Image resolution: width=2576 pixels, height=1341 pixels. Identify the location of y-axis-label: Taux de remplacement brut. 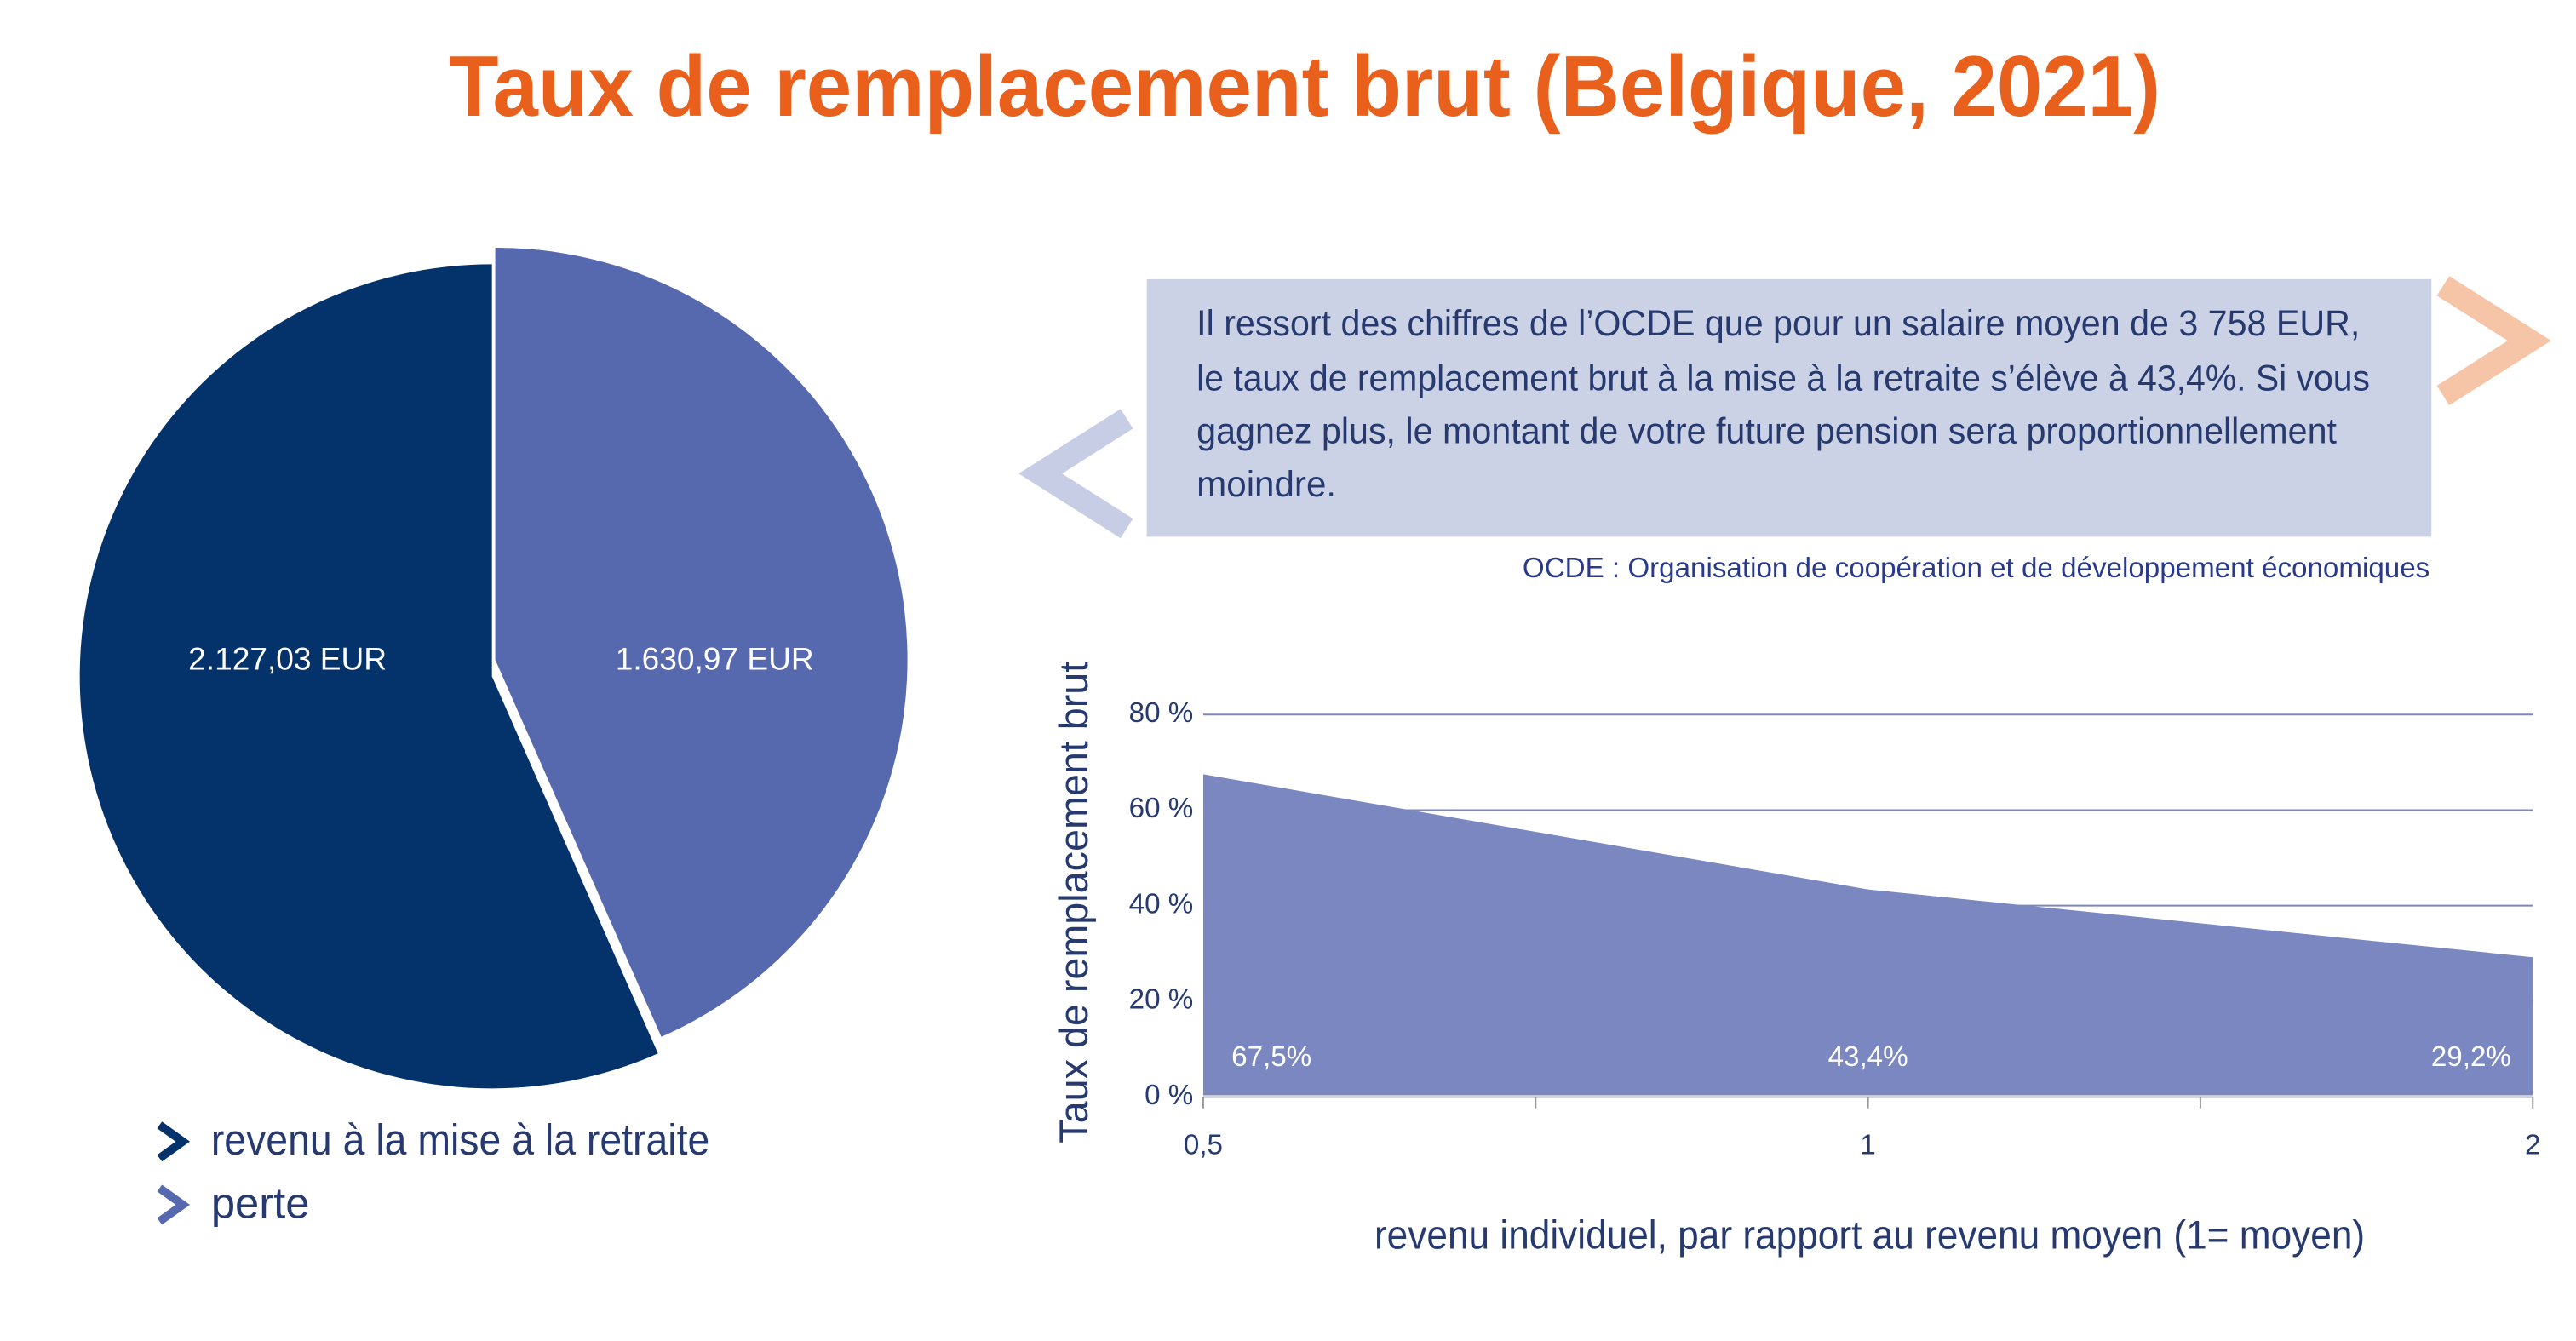
(1074, 903).